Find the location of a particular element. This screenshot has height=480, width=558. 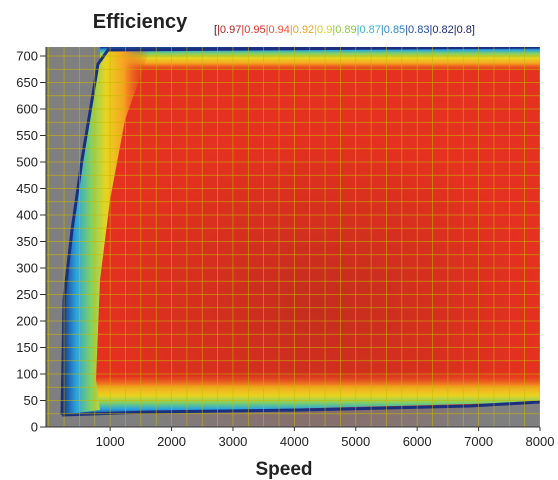

y-tick-label: 100 is located at coordinates (27, 374).